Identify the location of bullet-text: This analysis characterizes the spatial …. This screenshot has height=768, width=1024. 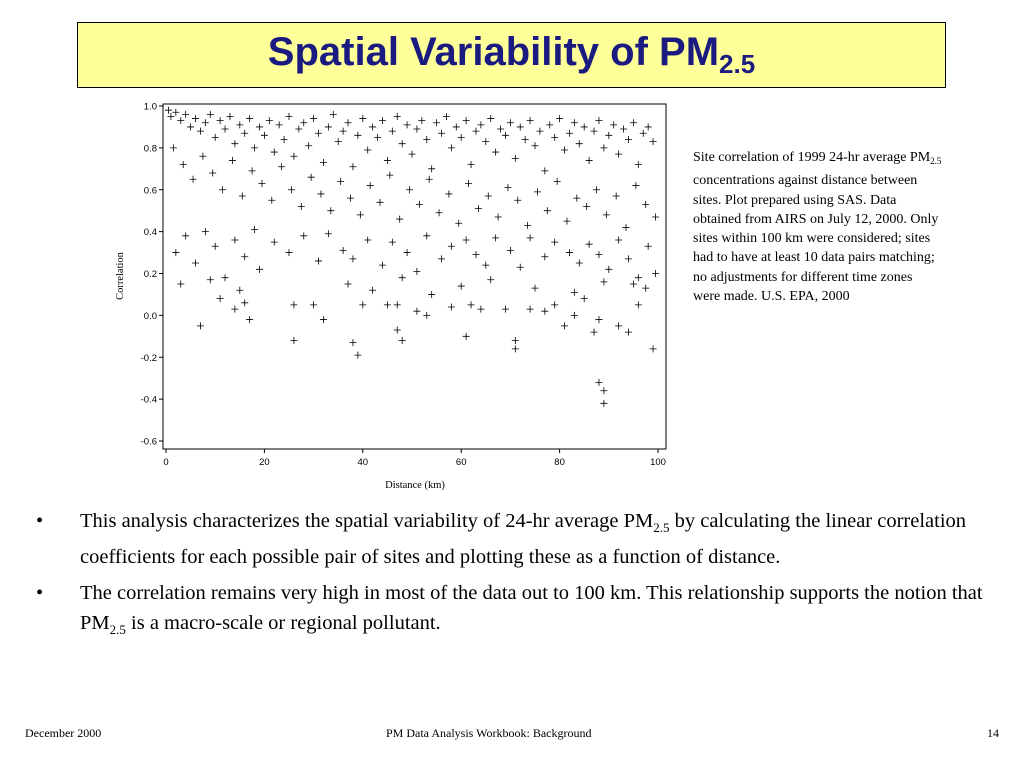
(533, 539).